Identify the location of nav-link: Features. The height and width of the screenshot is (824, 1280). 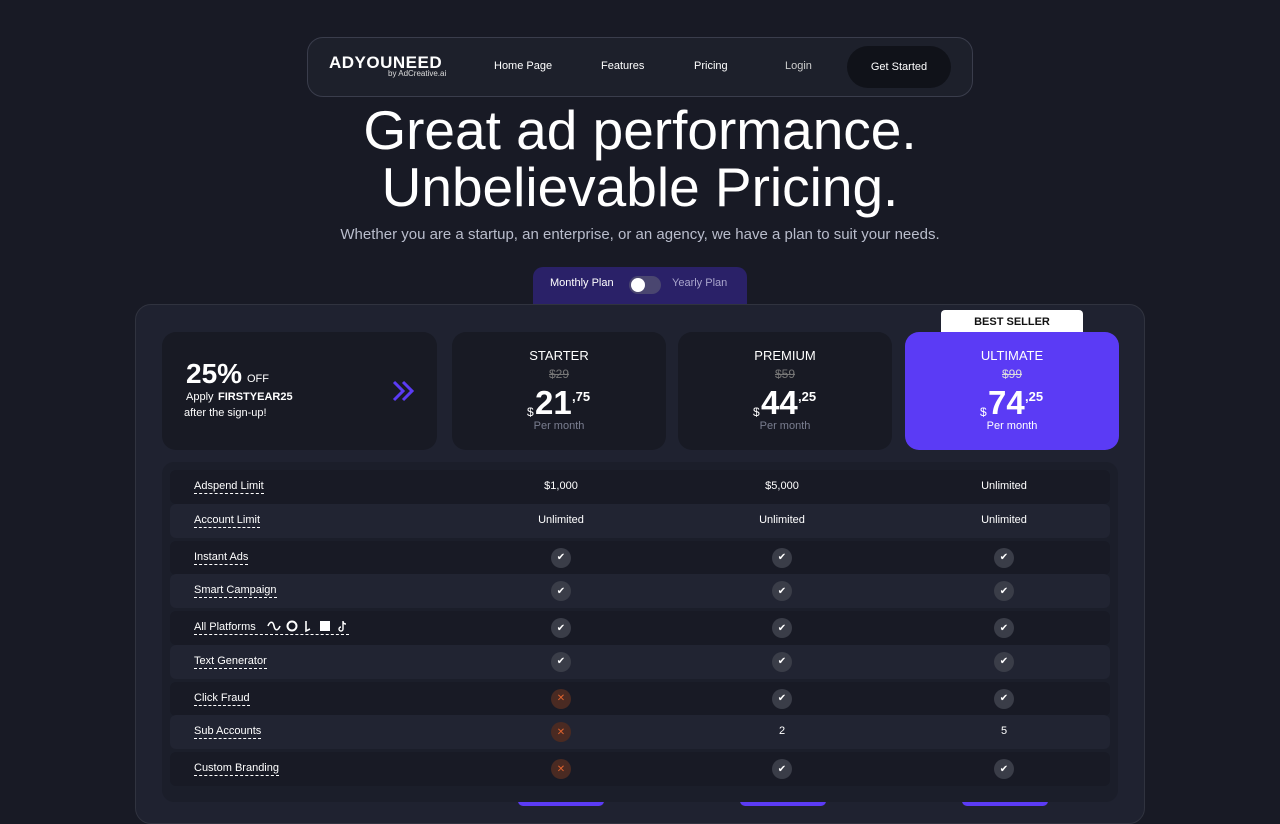
(623, 66).